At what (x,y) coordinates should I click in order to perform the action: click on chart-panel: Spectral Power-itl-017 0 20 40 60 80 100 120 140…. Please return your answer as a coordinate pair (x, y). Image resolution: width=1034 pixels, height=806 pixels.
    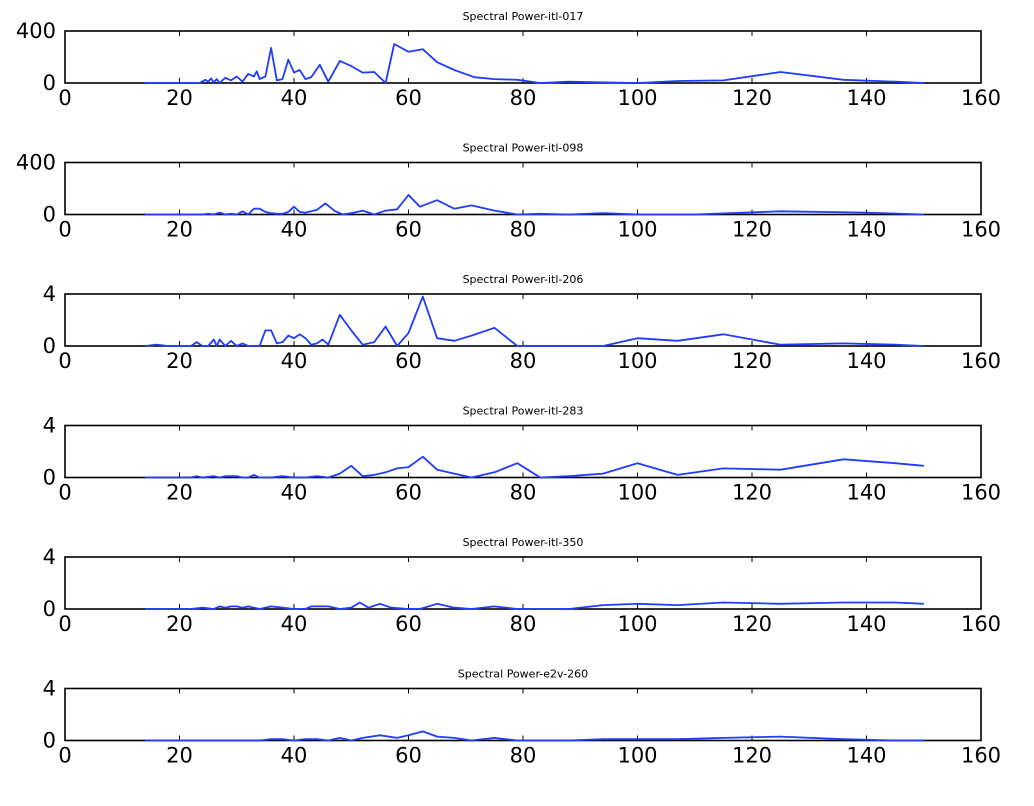
    Looking at the image, I should click on (508, 60).